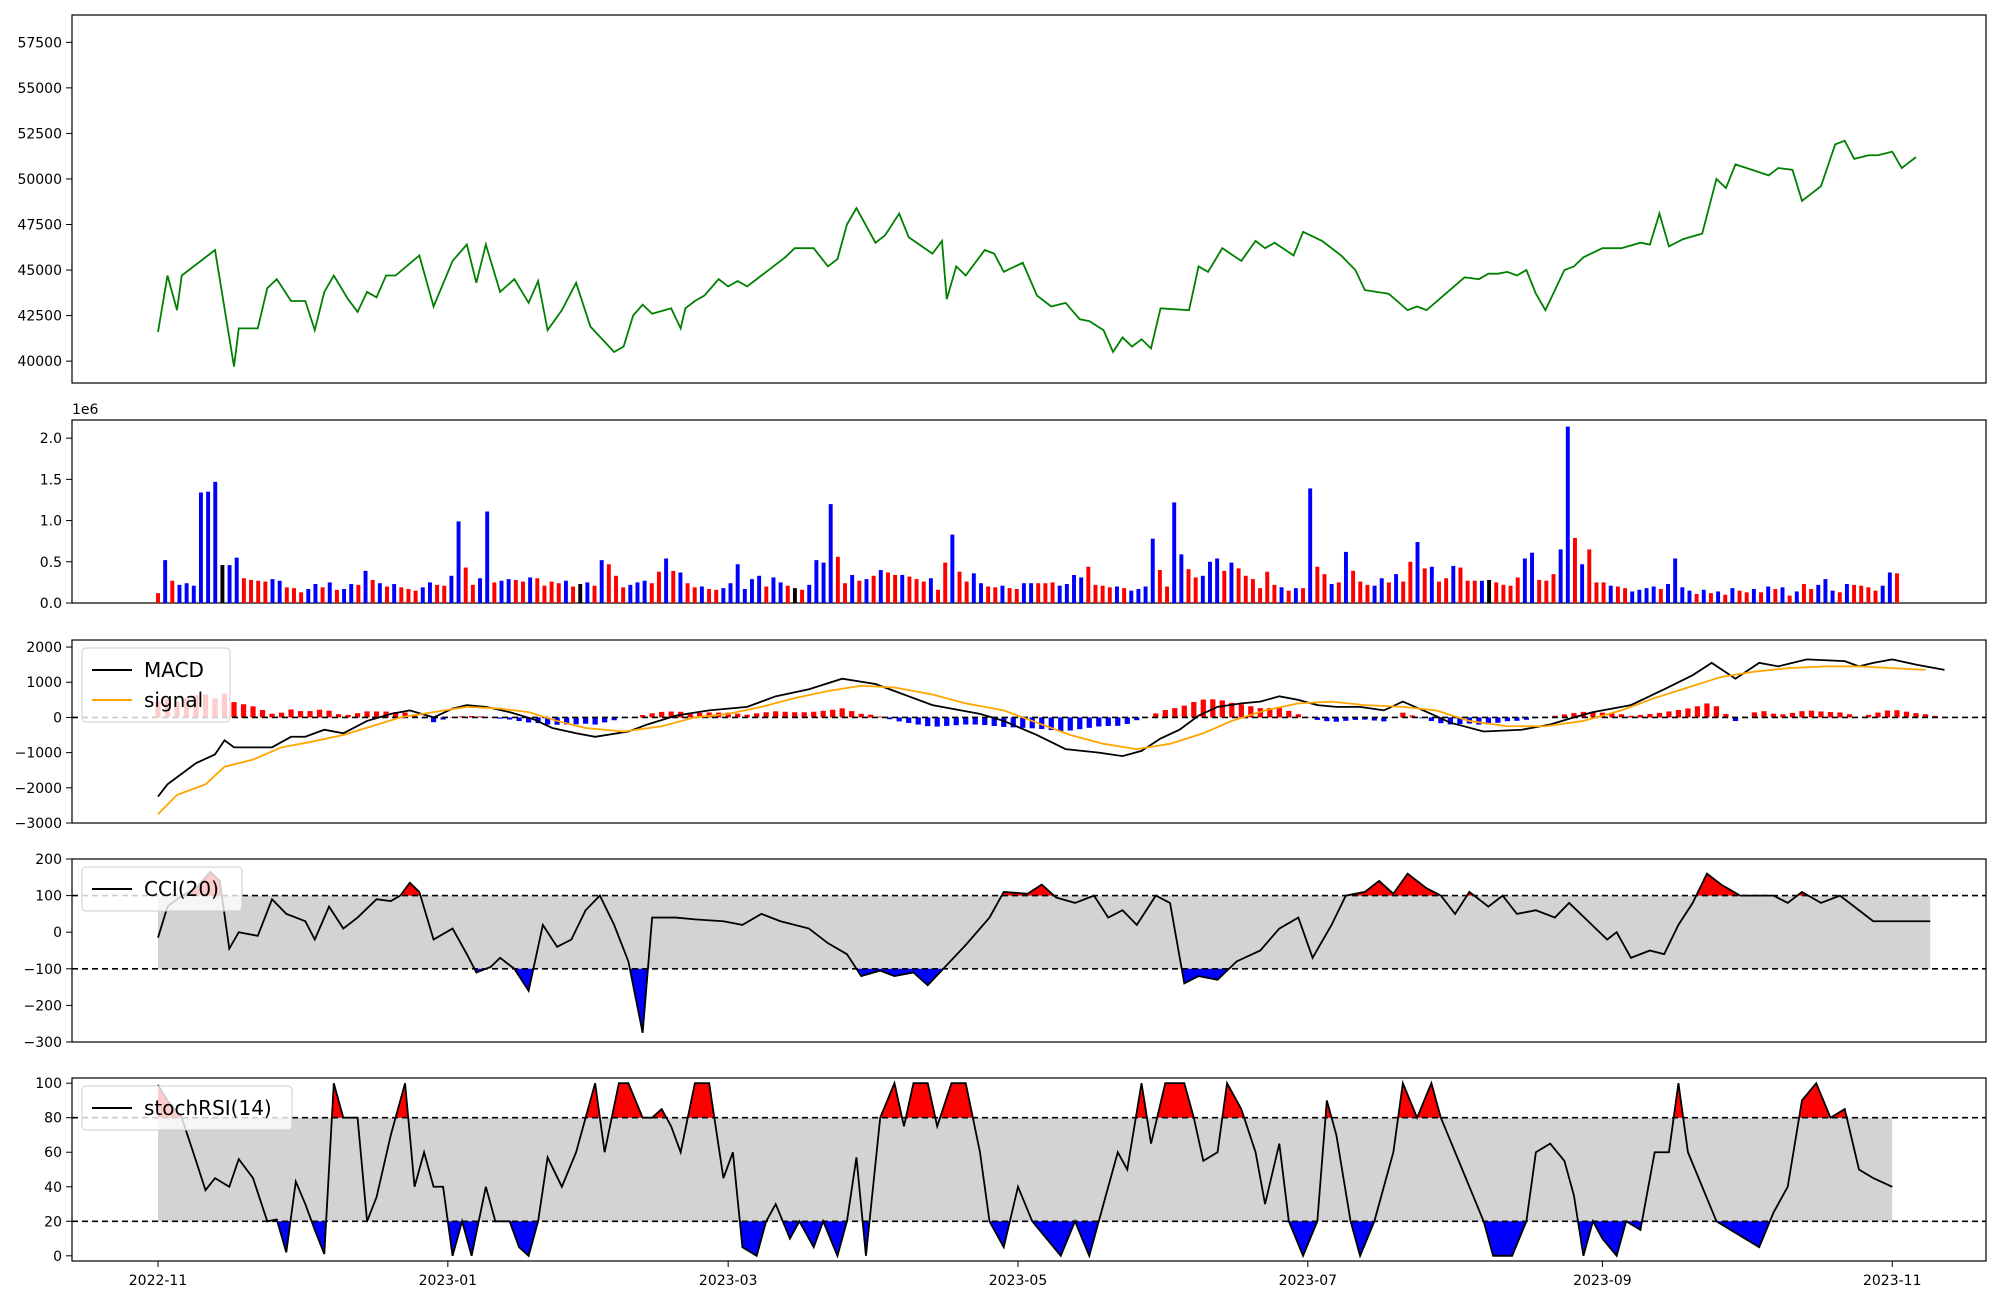 The image size is (2000, 1304). What do you see at coordinates (44, 683) in the screenshot?
I see `macd-ytick-label: 1000` at bounding box center [44, 683].